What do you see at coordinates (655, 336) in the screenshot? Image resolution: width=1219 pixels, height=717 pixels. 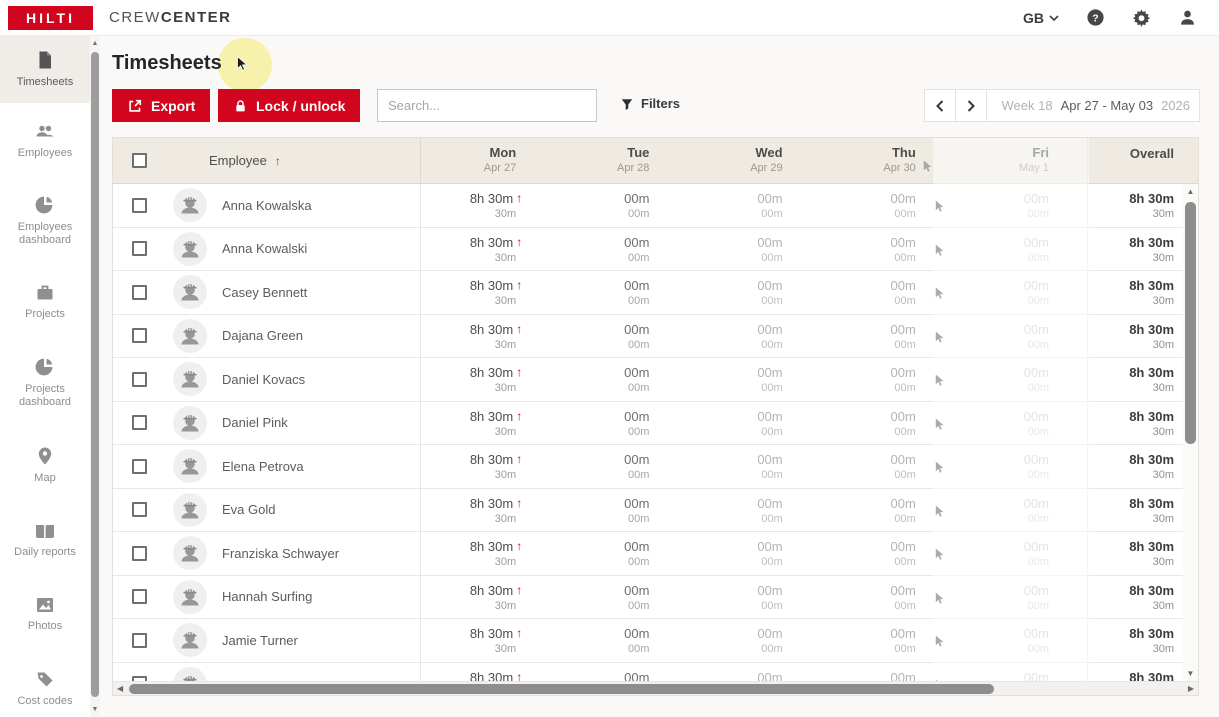 I see `table-row: Dajana Green 8h 30m ↑ 30m 00m 00m 00m 0` at bounding box center [655, 336].